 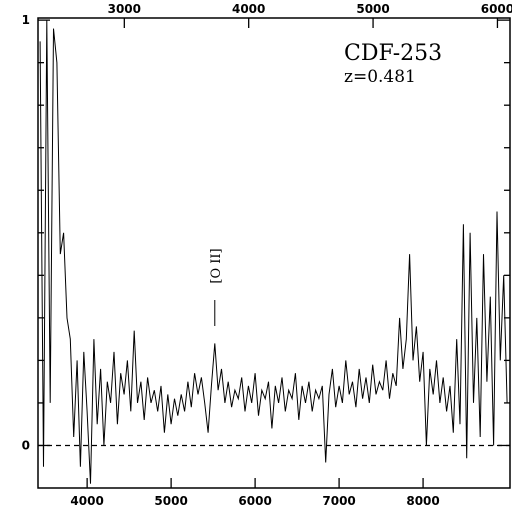 What do you see at coordinates (86, 501) in the screenshot?
I see `x-tick-label: 4000` at bounding box center [86, 501].